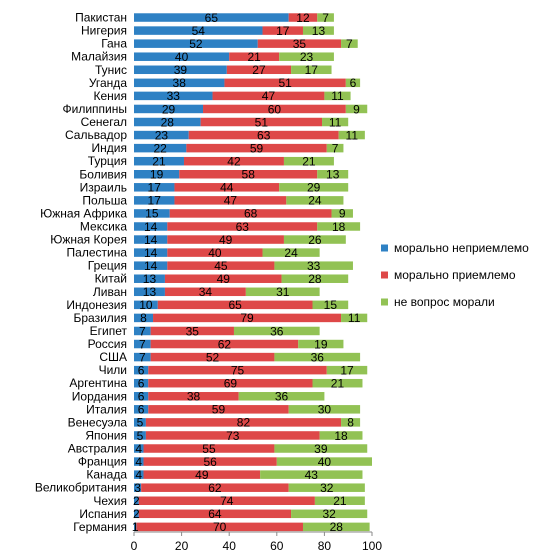 The image size is (558, 559). Describe the element at coordinates (325, 410) in the screenshot. I see `data-label: 30` at that location.